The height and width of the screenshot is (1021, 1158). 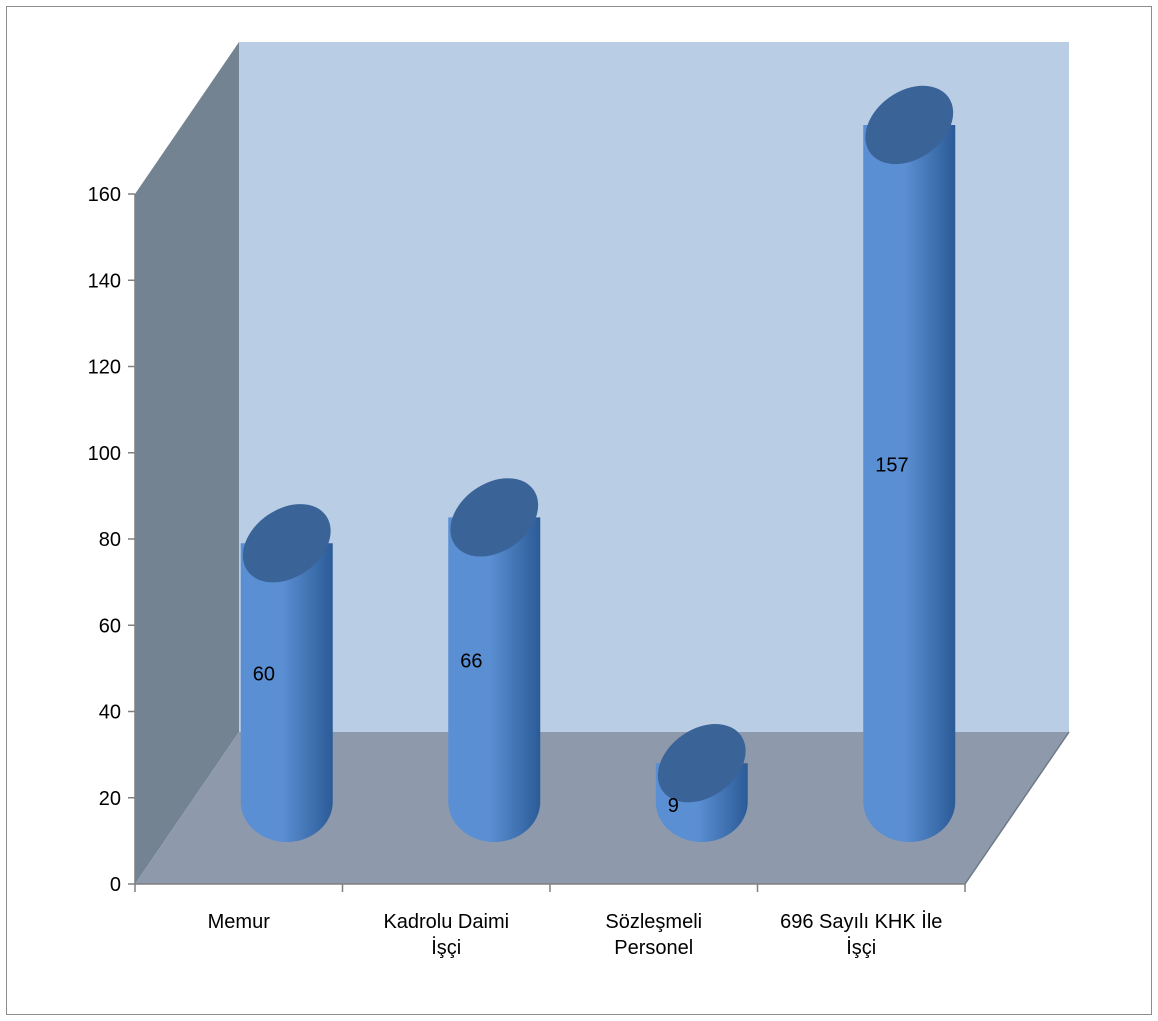 What do you see at coordinates (110, 540) in the screenshot?
I see `y-tick-label: 80` at bounding box center [110, 540].